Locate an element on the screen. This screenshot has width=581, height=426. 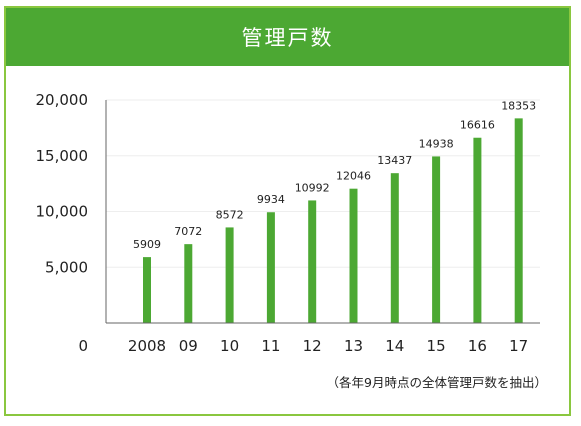
data-label: 7072 is located at coordinates (188, 231).